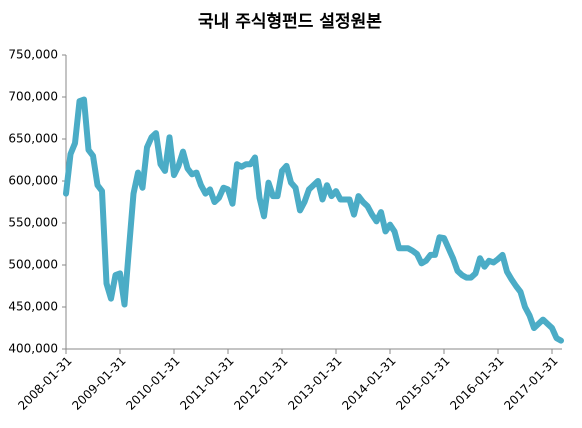  I want to click on x-tick-label: 2017-01-31, so click(530, 383).